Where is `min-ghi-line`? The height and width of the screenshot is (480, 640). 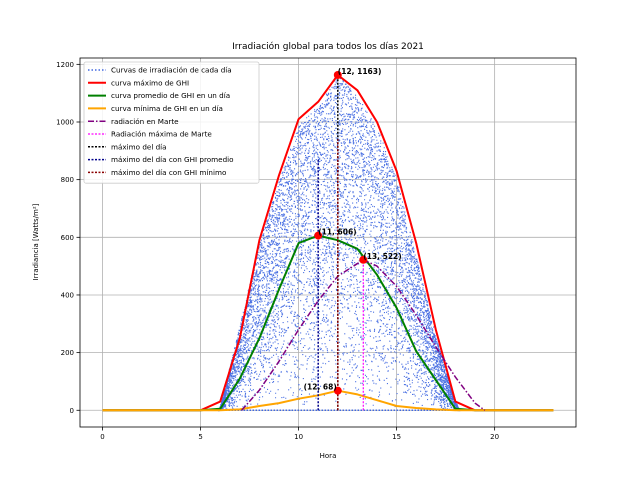
min-ghi-line is located at coordinates (328, 400).